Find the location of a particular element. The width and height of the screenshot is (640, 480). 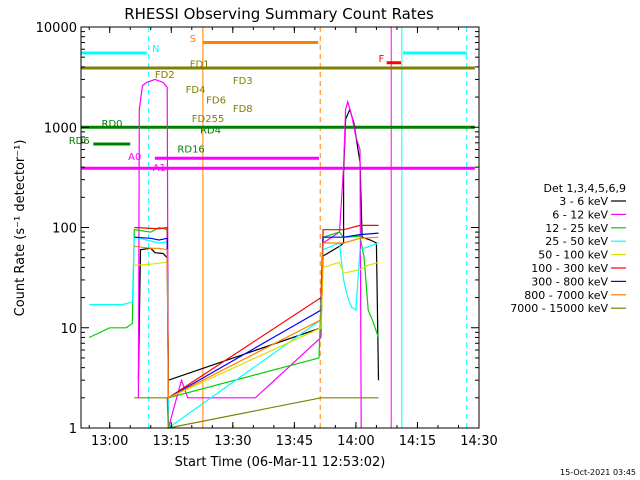

flag-annotation: RD16 is located at coordinates (190, 149).